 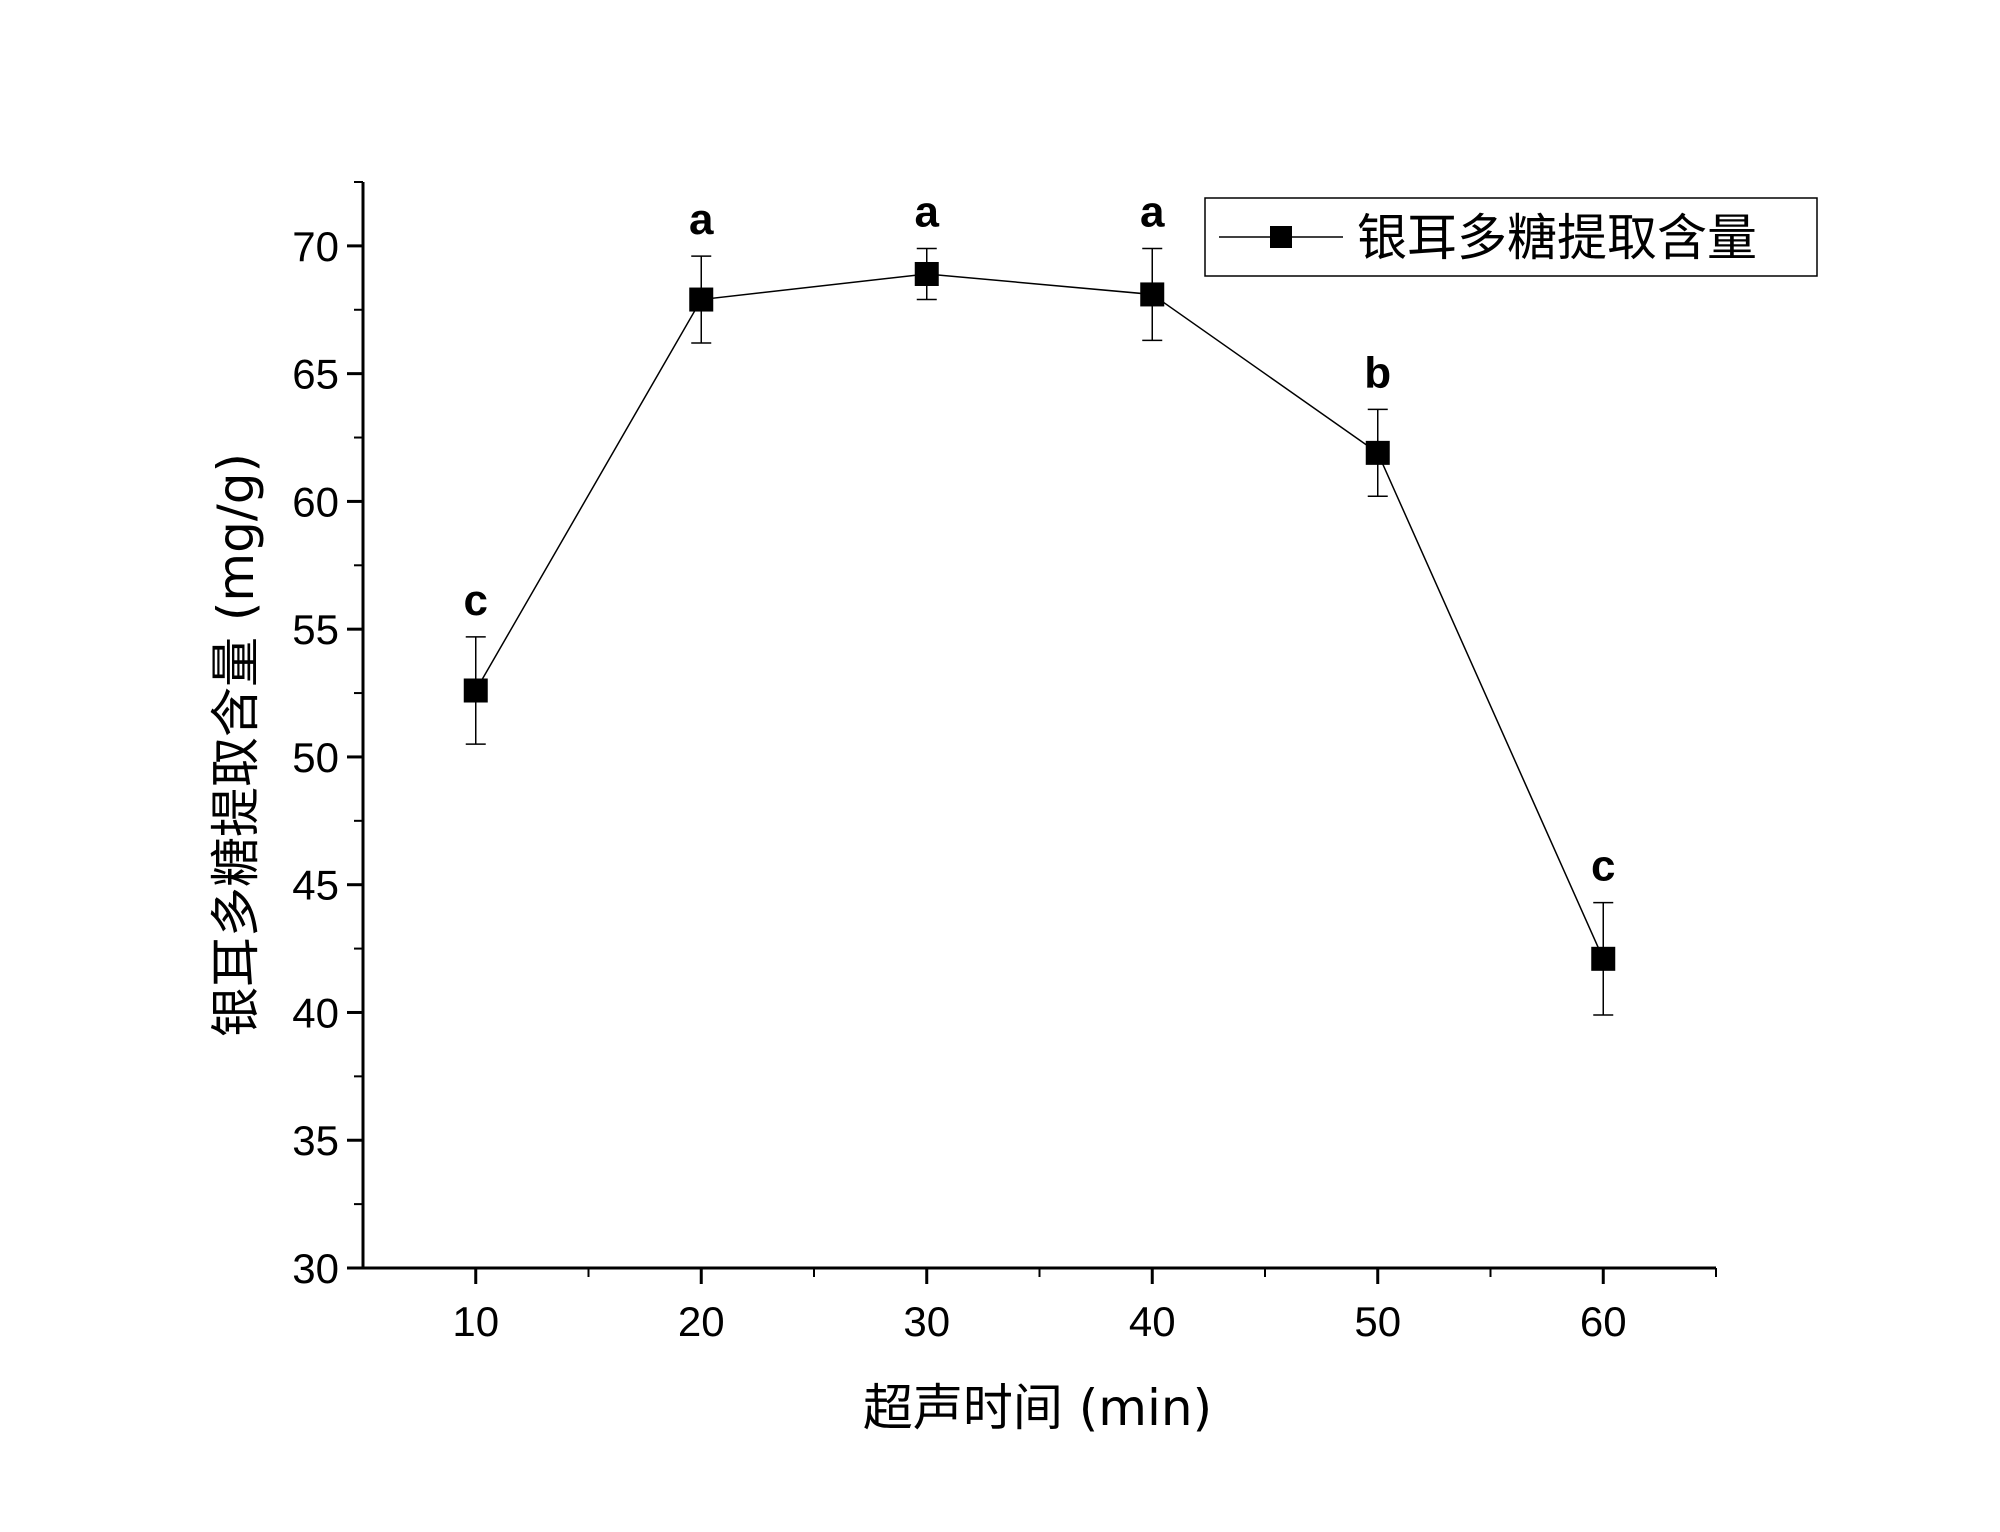 What do you see at coordinates (1557, 238) in the screenshot?
I see `legend-label: 银耳多糖提取含量` at bounding box center [1557, 238].